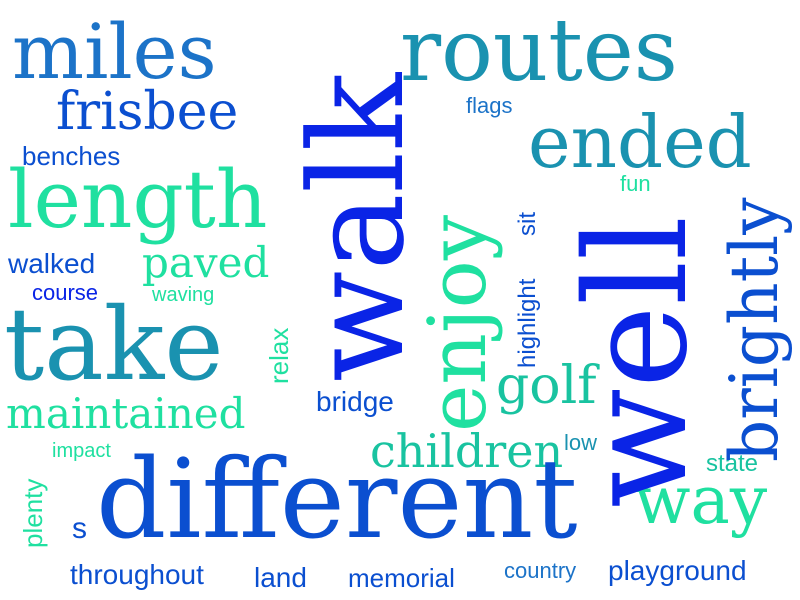 The image size is (800, 600). Describe the element at coordinates (640, 142) in the screenshot. I see `word-ended: ended` at that location.